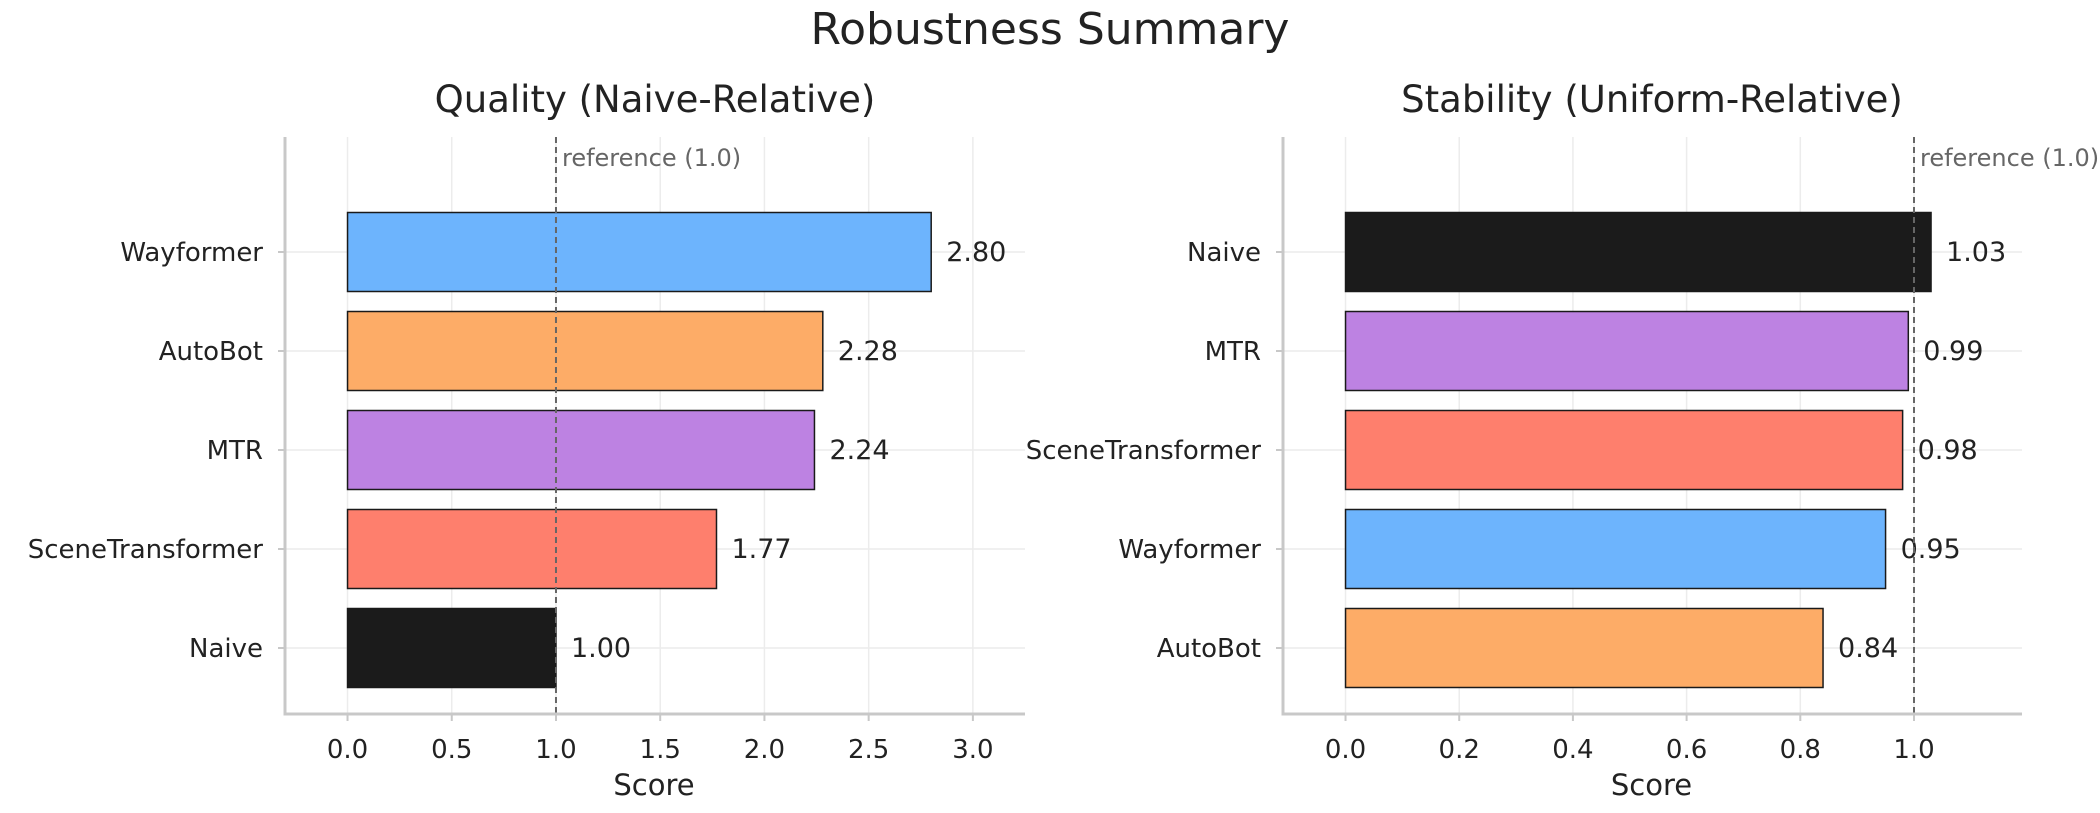 The width and height of the screenshot is (2100, 813). I want to click on value-label-autobot: 2.28, so click(868, 351).